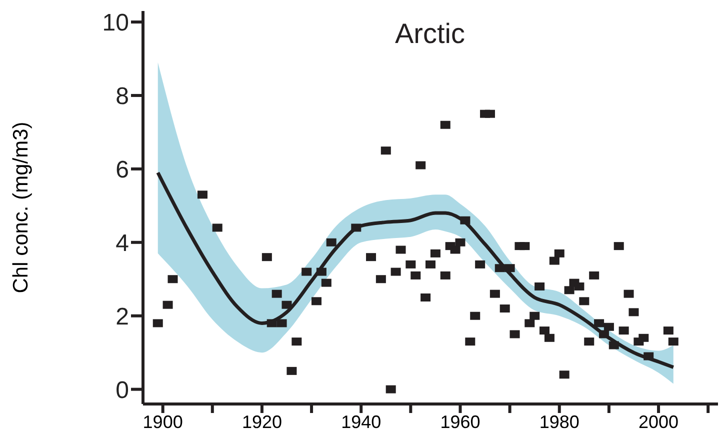 Image resolution: width=726 pixels, height=448 pixels. I want to click on y-tick-label: 8, so click(122, 96).